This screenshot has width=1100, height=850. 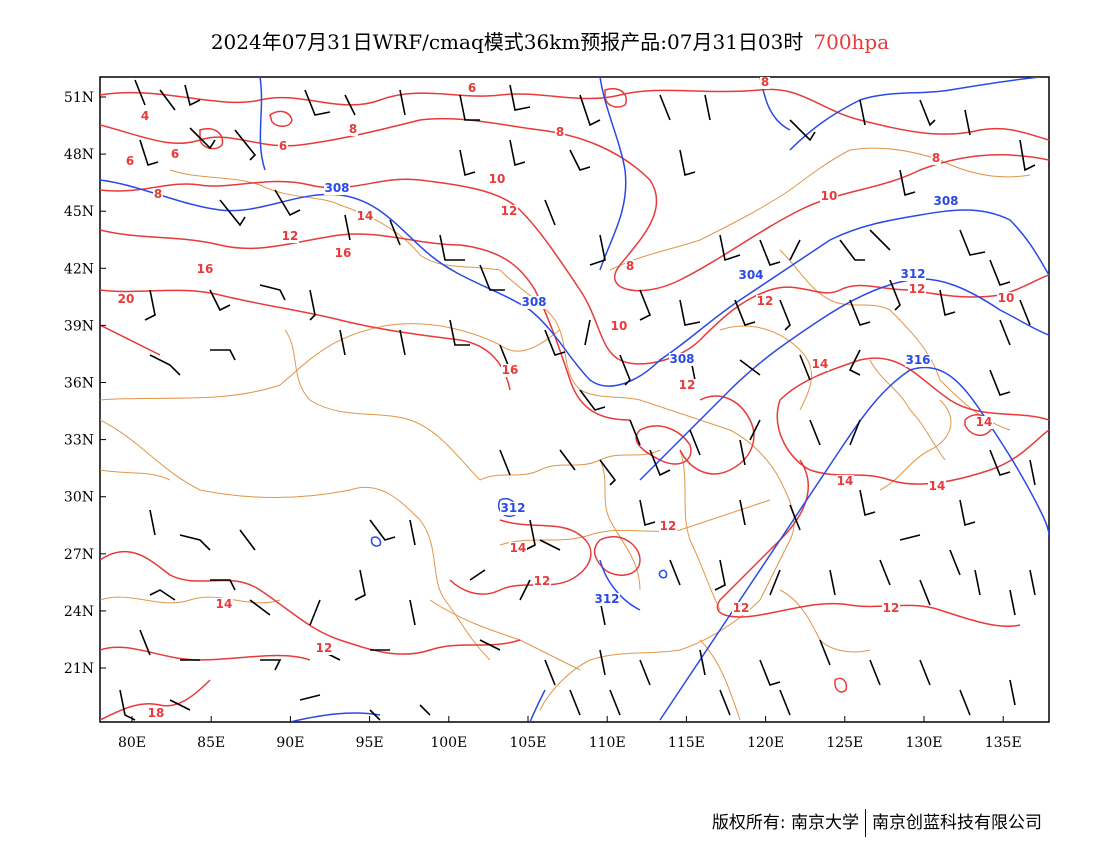 I want to click on y-tick-label: 36N, so click(x=79, y=384).